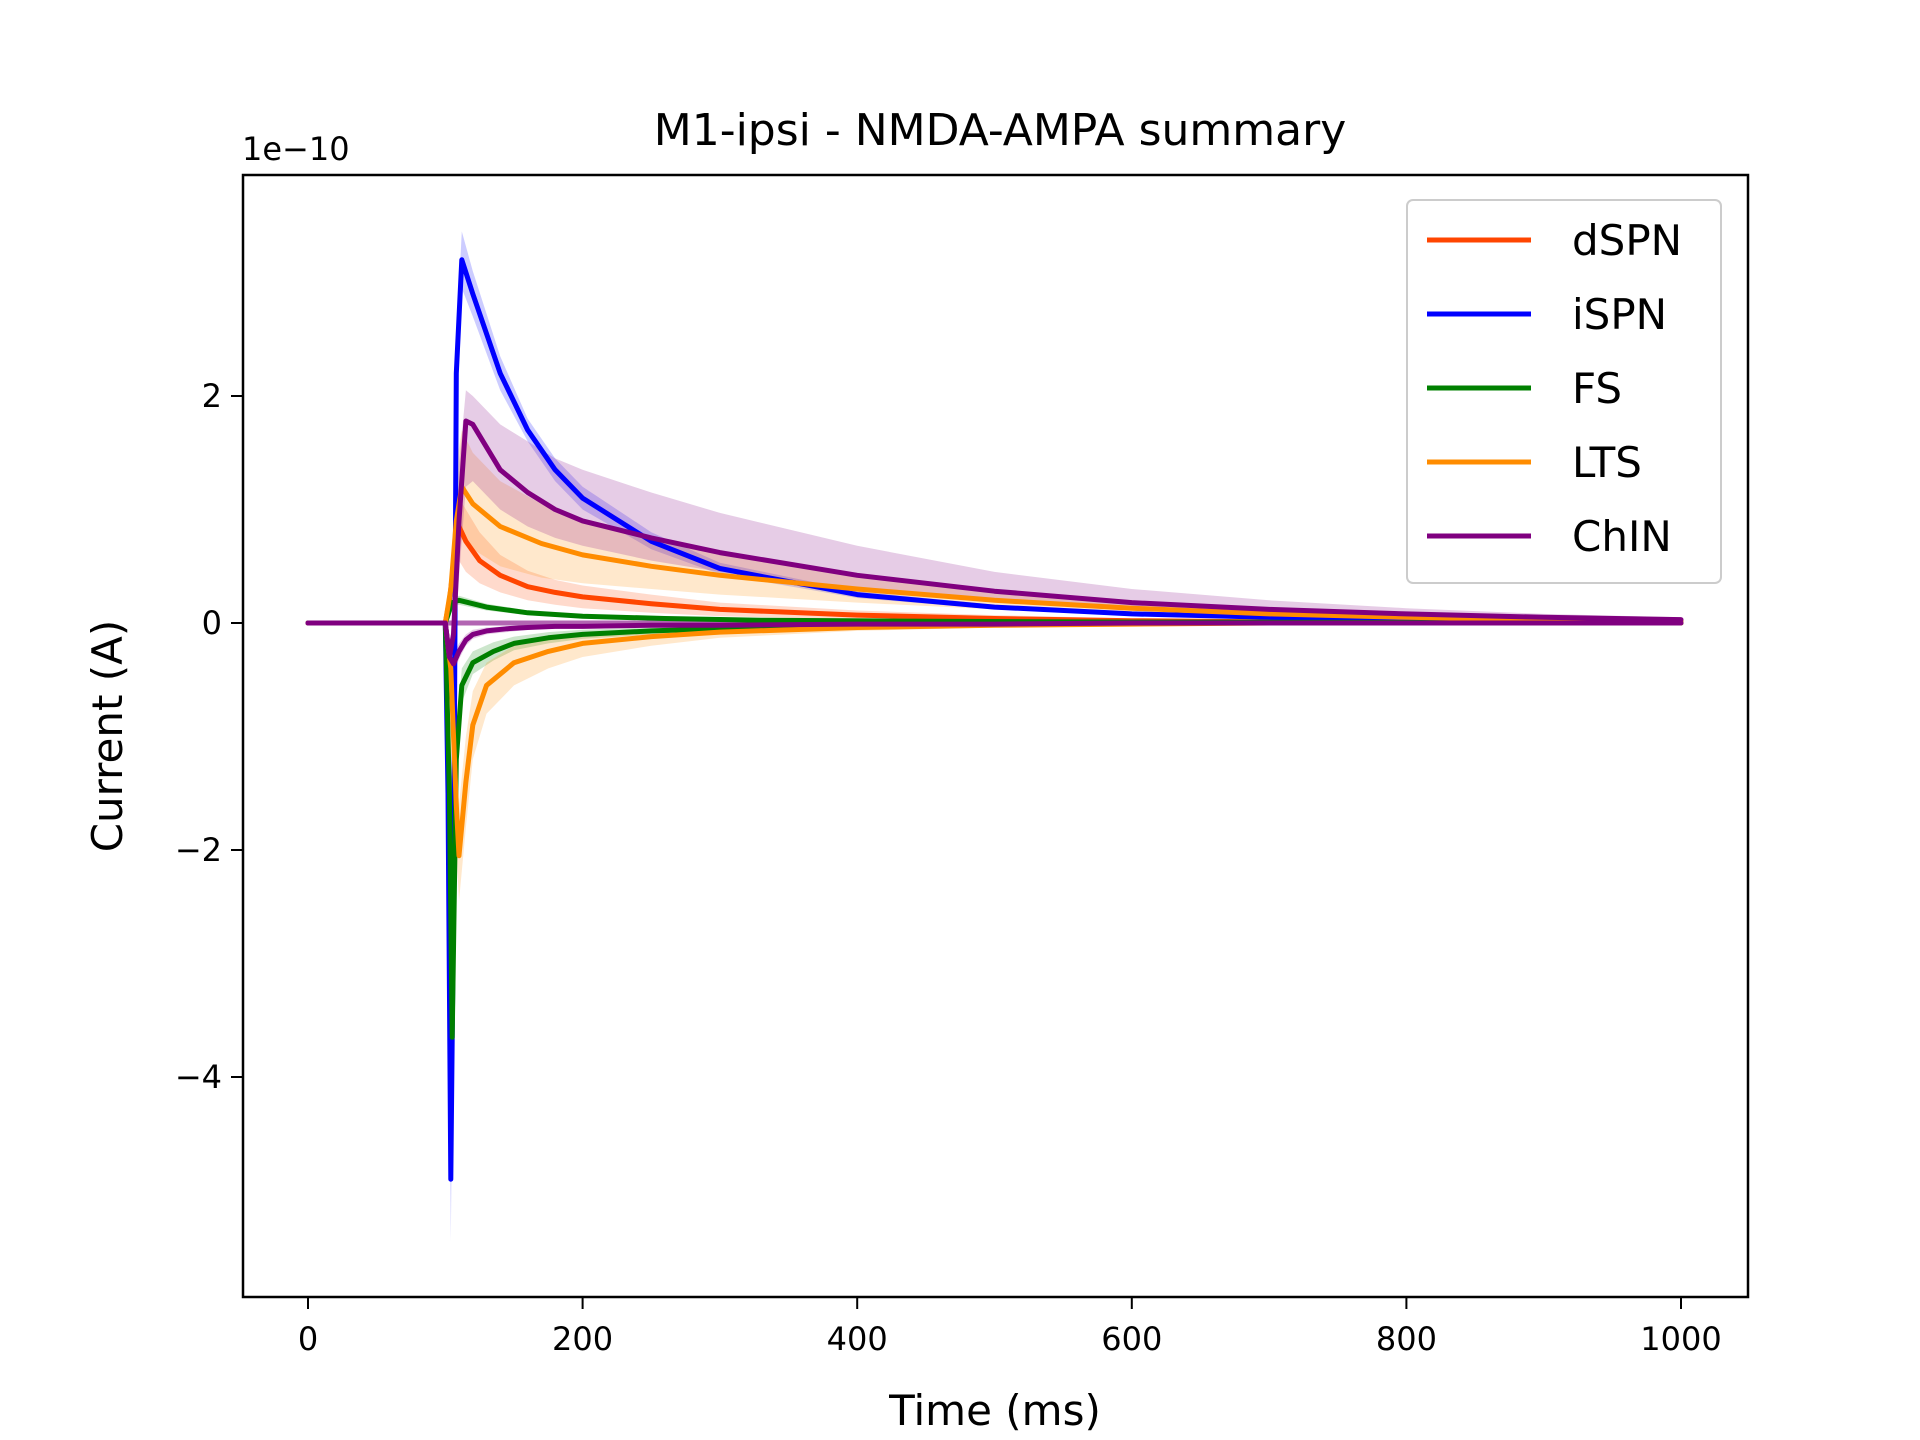 Image resolution: width=1920 pixels, height=1440 pixels. I want to click on legend-item-lts: LTS, so click(1534, 462).